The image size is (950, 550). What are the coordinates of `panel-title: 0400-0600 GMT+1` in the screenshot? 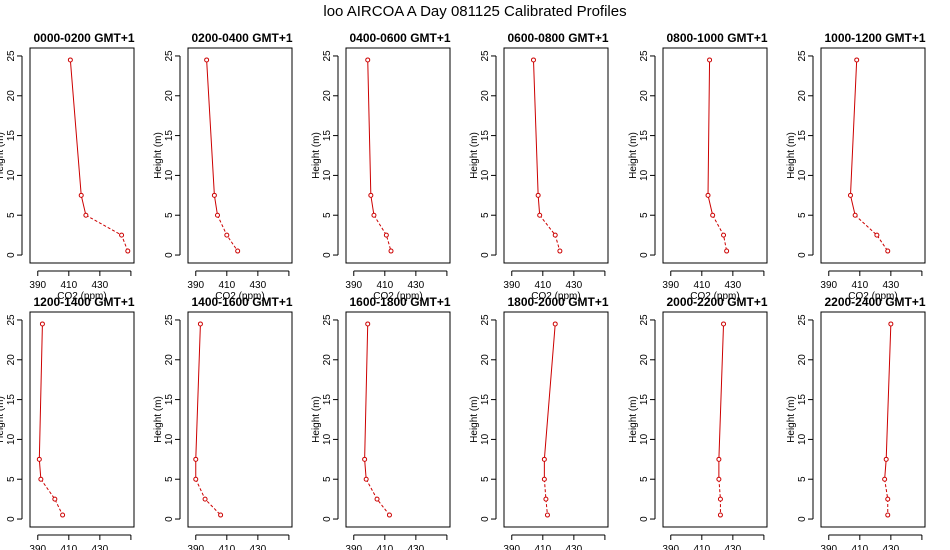 It's located at (399, 38).